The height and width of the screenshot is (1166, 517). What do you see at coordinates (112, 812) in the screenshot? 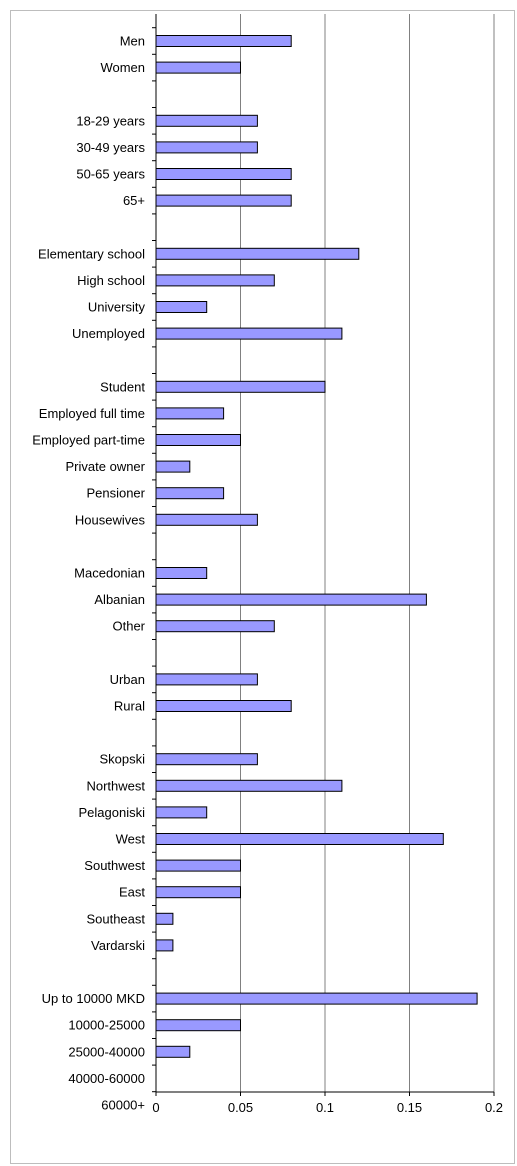
I see `category-label-29: Pelagoniski` at bounding box center [112, 812].